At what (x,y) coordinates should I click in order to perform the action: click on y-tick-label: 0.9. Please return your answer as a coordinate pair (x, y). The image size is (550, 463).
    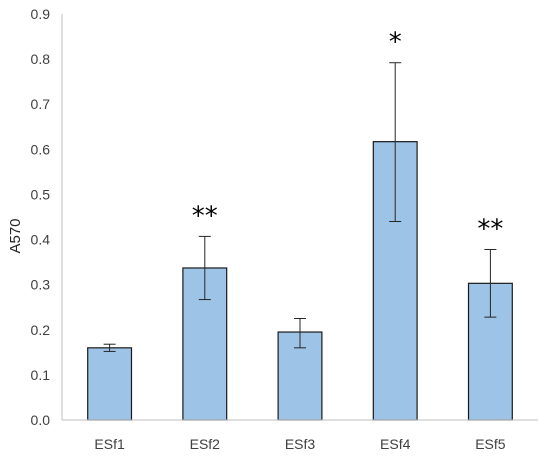
    Looking at the image, I should click on (41, 14).